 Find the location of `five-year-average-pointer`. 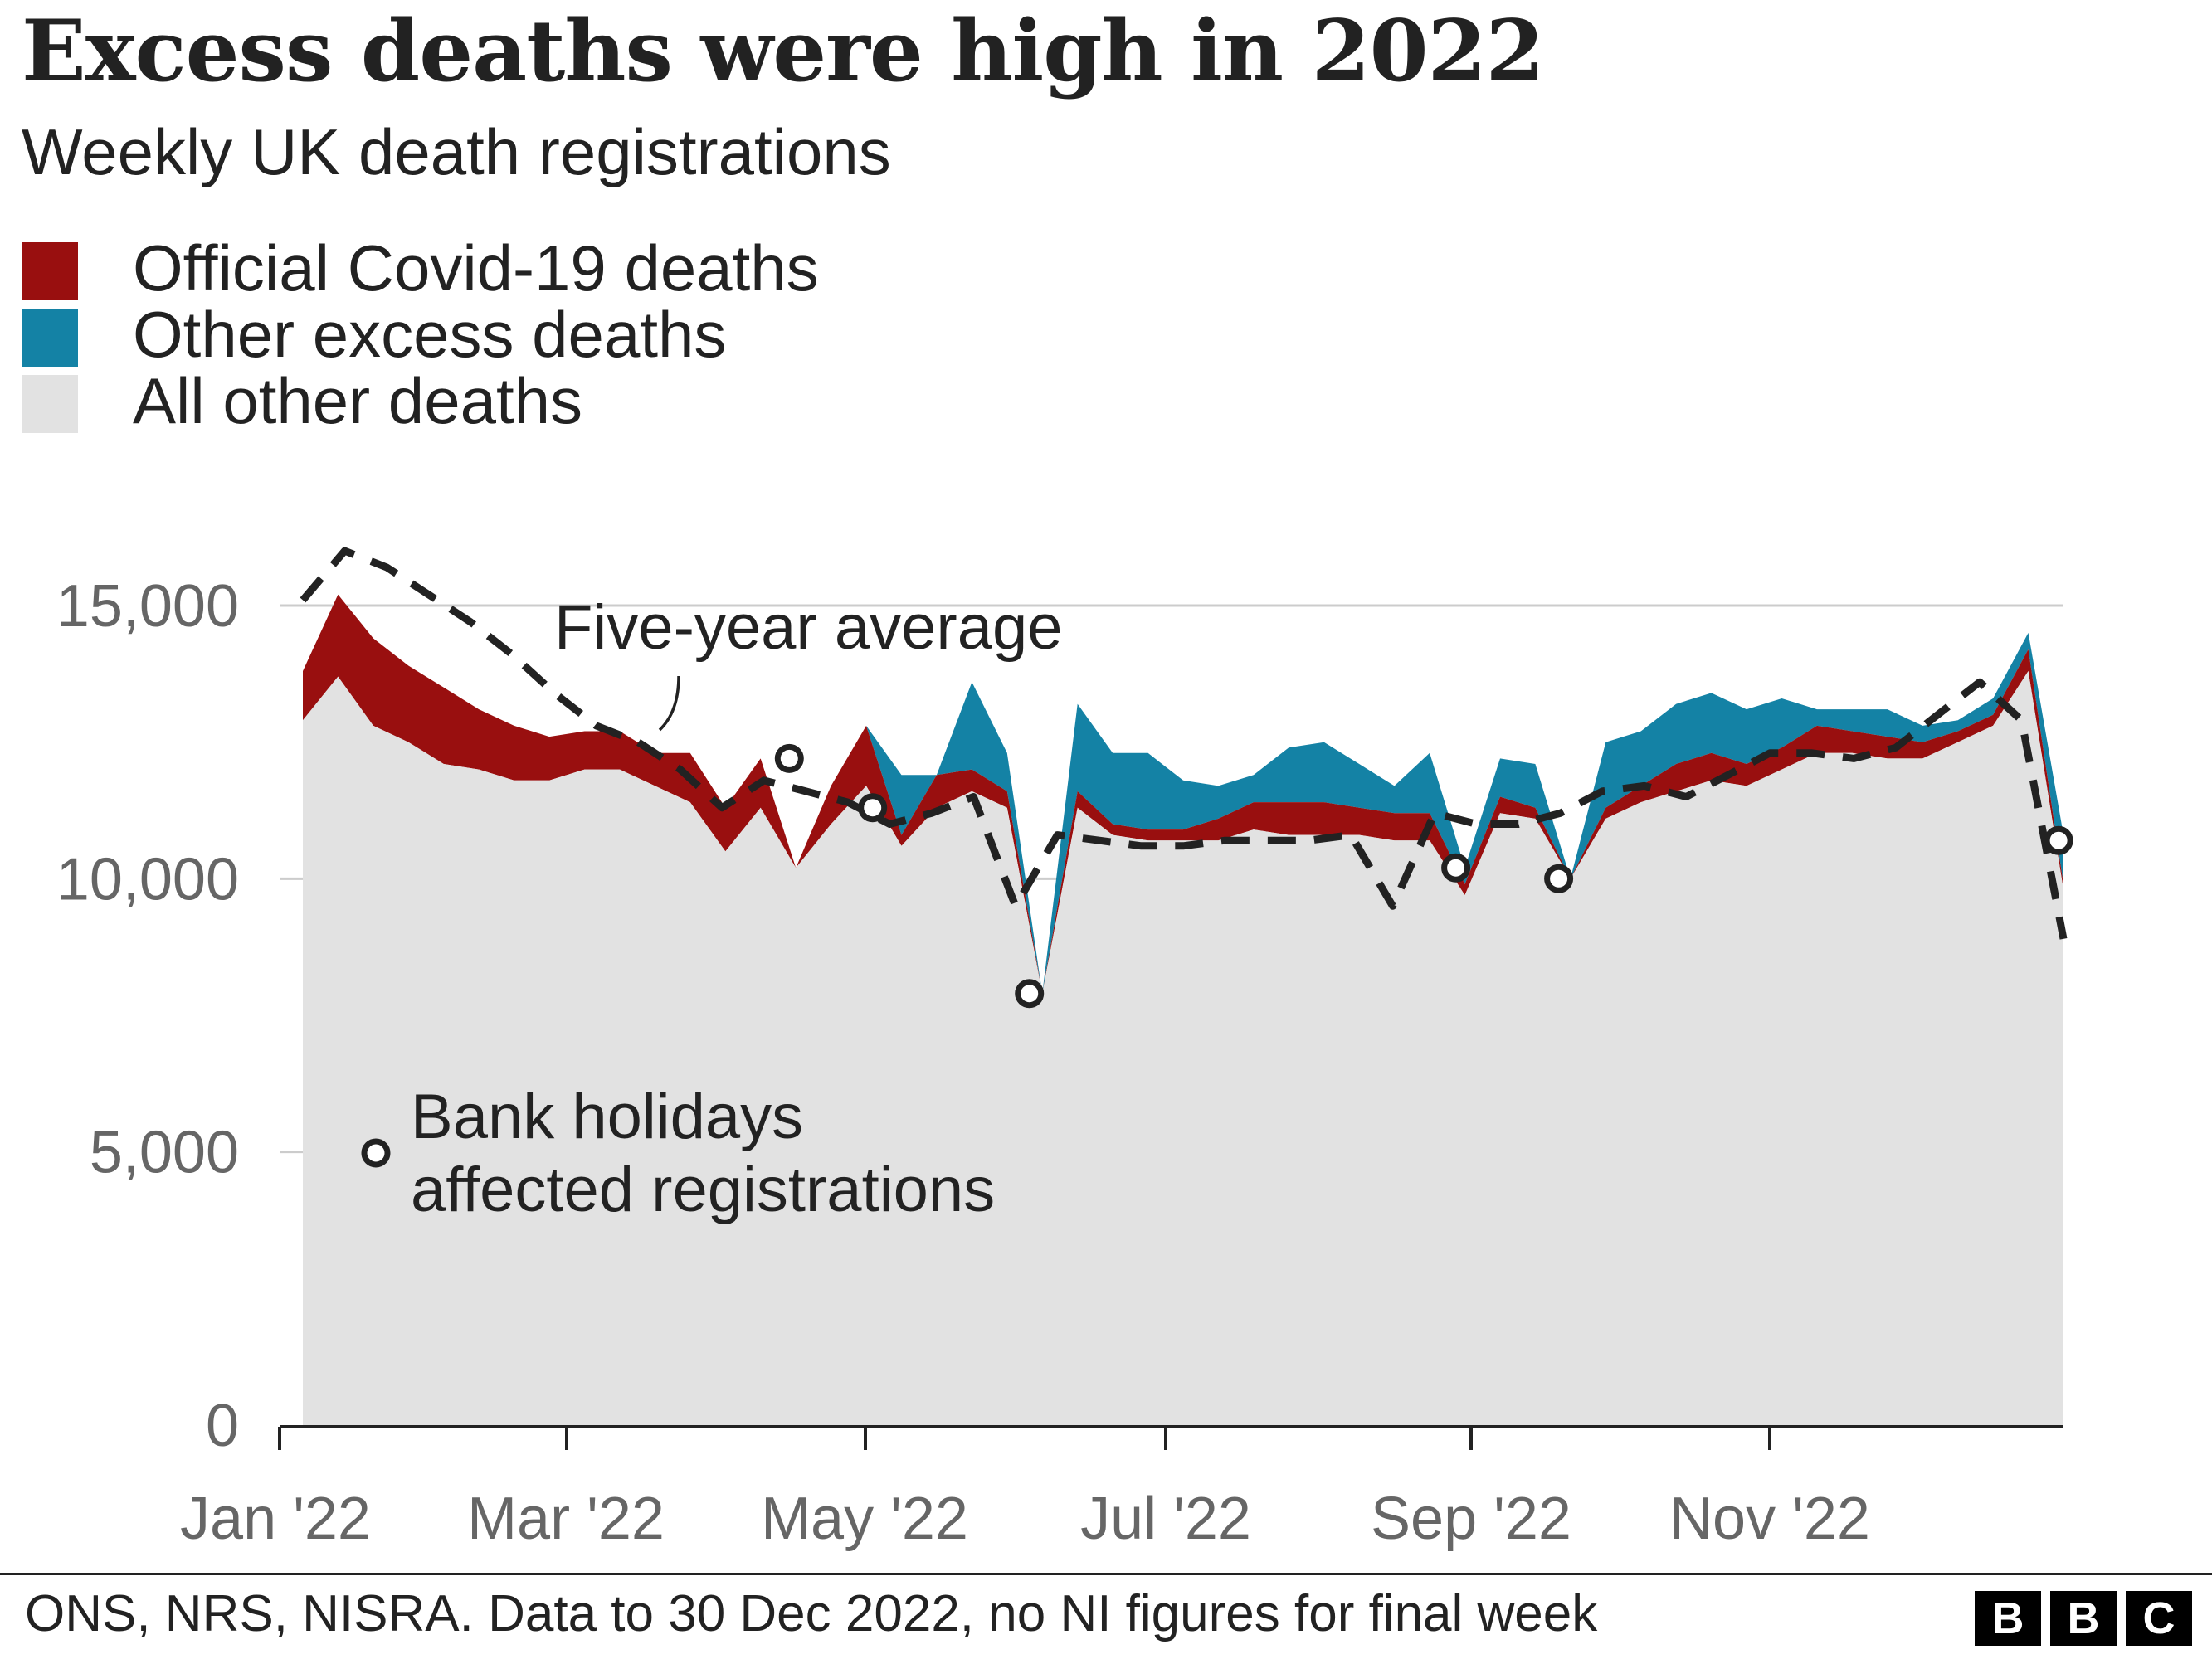

five-year-average-pointer is located at coordinates (669, 703).